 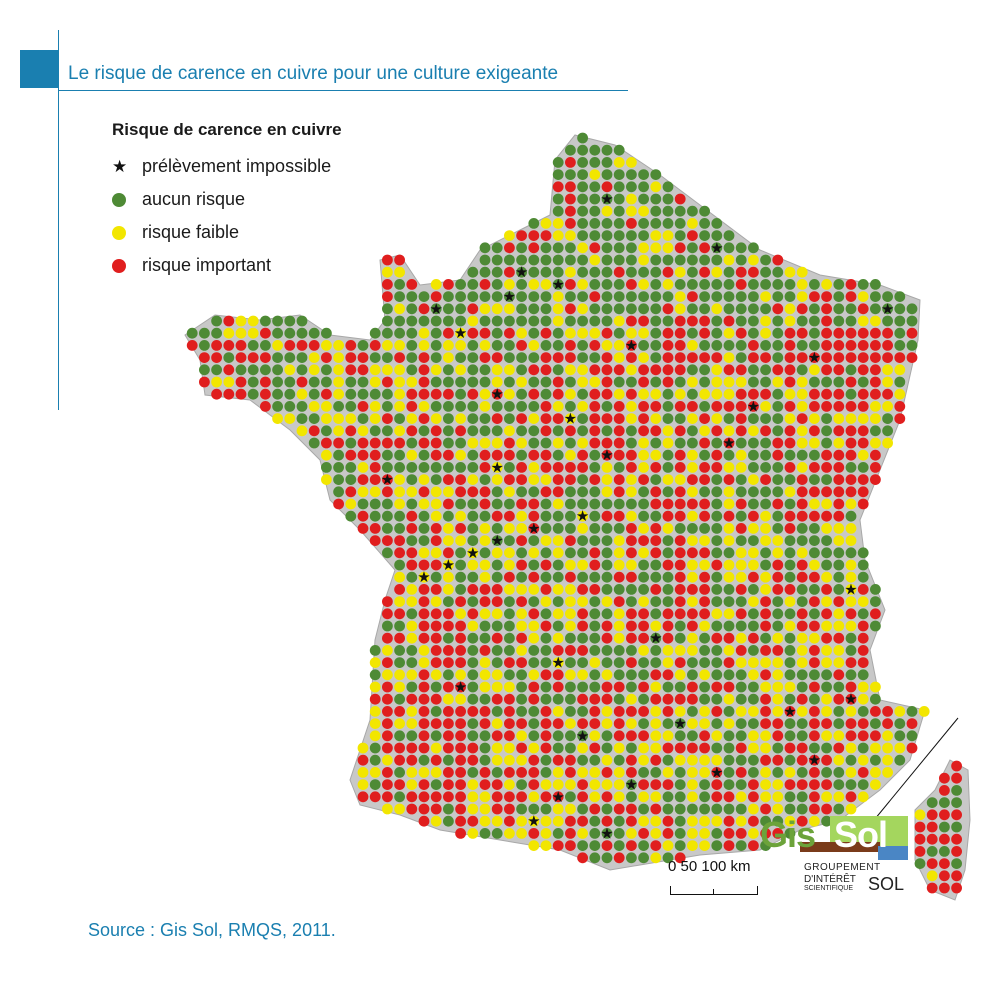 What do you see at coordinates (718, 878) in the screenshot?
I see `scale-bar: 0 50 100 km` at bounding box center [718, 878].